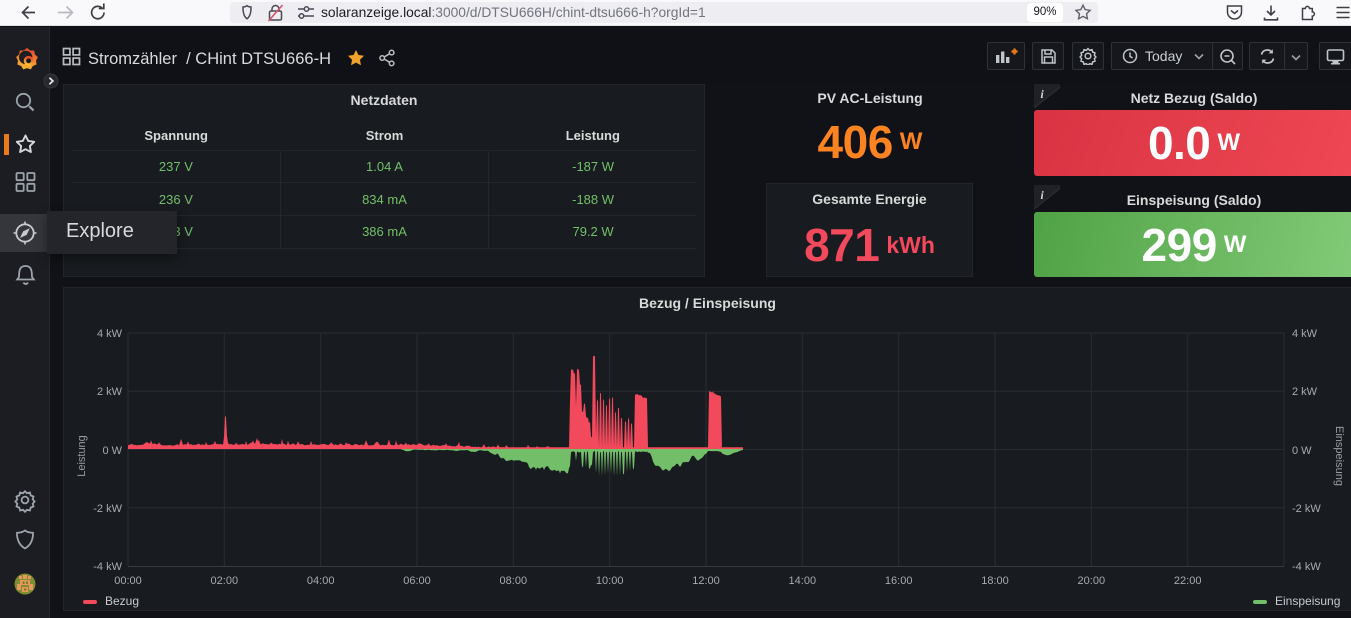  What do you see at coordinates (321, 581) in the screenshot?
I see `svg-text: 04:00` at bounding box center [321, 581].